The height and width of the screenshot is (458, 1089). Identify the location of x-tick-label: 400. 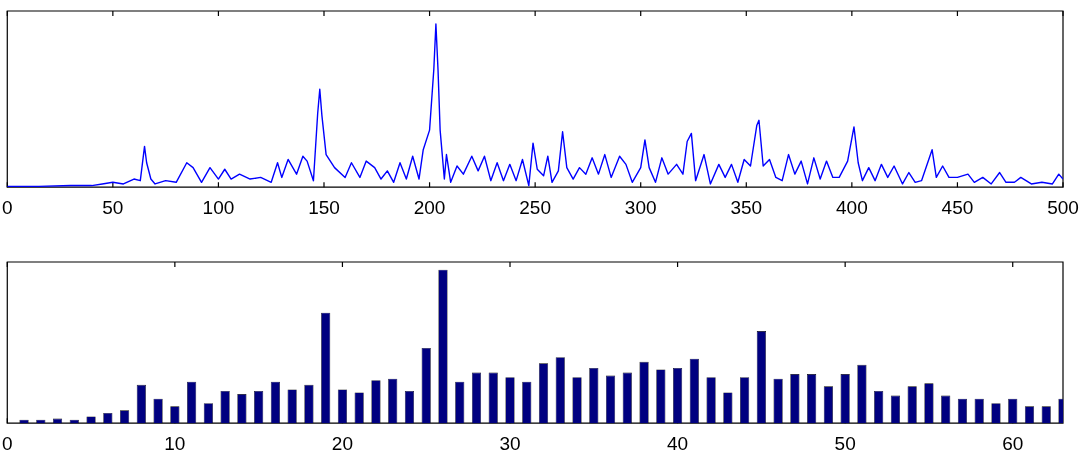
(852, 207).